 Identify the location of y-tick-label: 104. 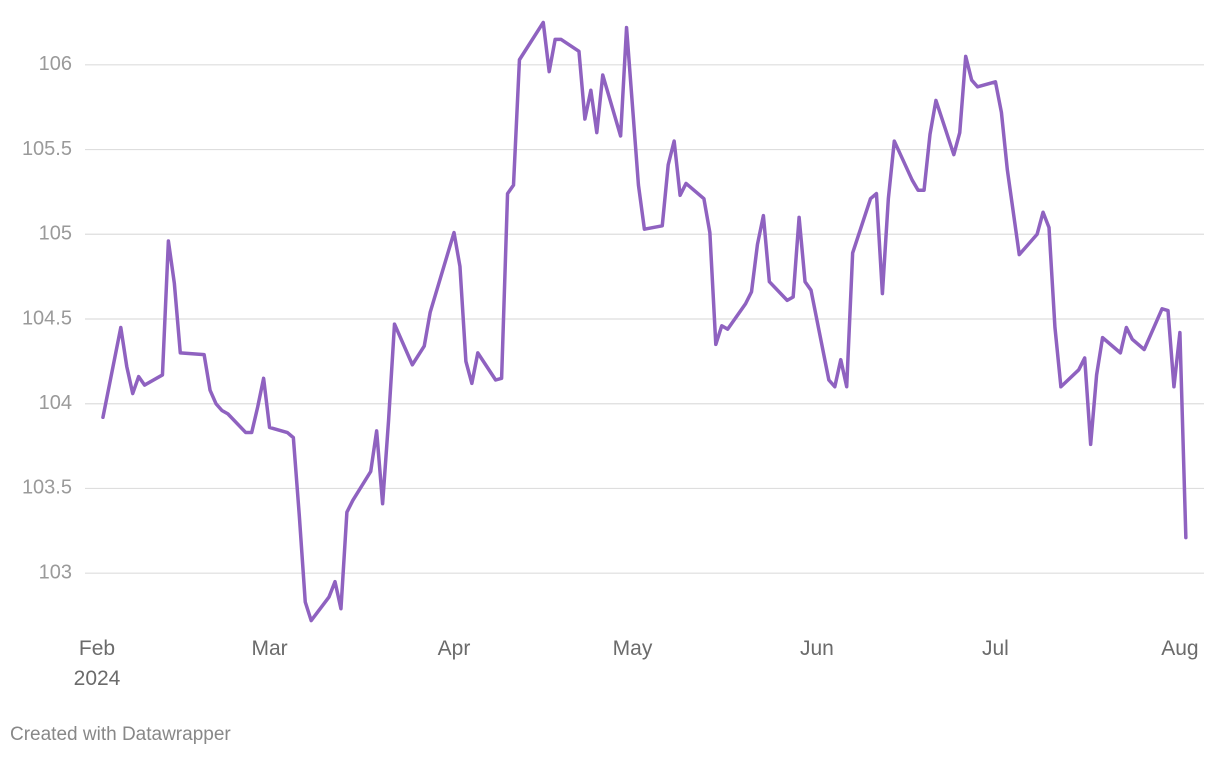
(55, 403).